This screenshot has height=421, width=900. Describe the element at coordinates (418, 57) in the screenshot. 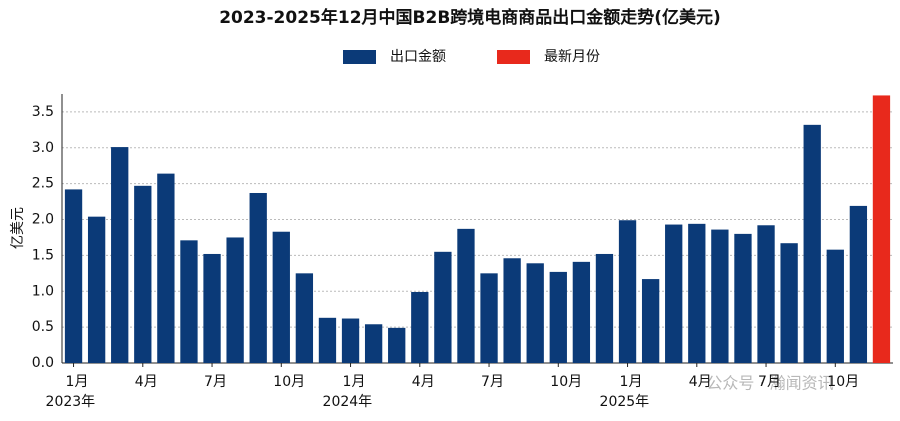

I see `legend-label: 出口金额` at that location.